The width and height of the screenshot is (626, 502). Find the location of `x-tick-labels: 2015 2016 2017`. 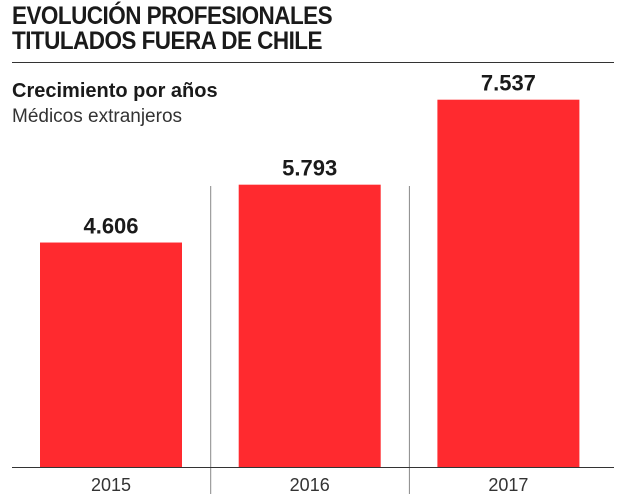

x-tick-labels: 2015 2016 2017 is located at coordinates (309, 485).